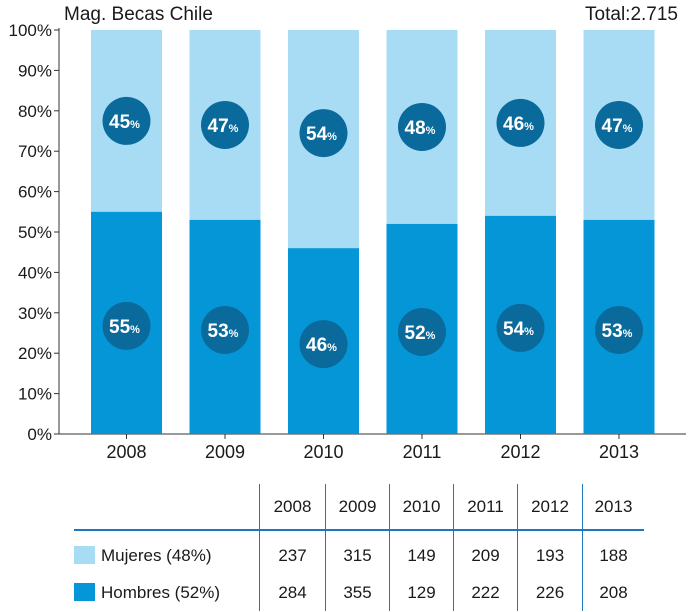 Image resolution: width=688 pixels, height=612 pixels. I want to click on y-tick-label: 90%, so click(35, 70).